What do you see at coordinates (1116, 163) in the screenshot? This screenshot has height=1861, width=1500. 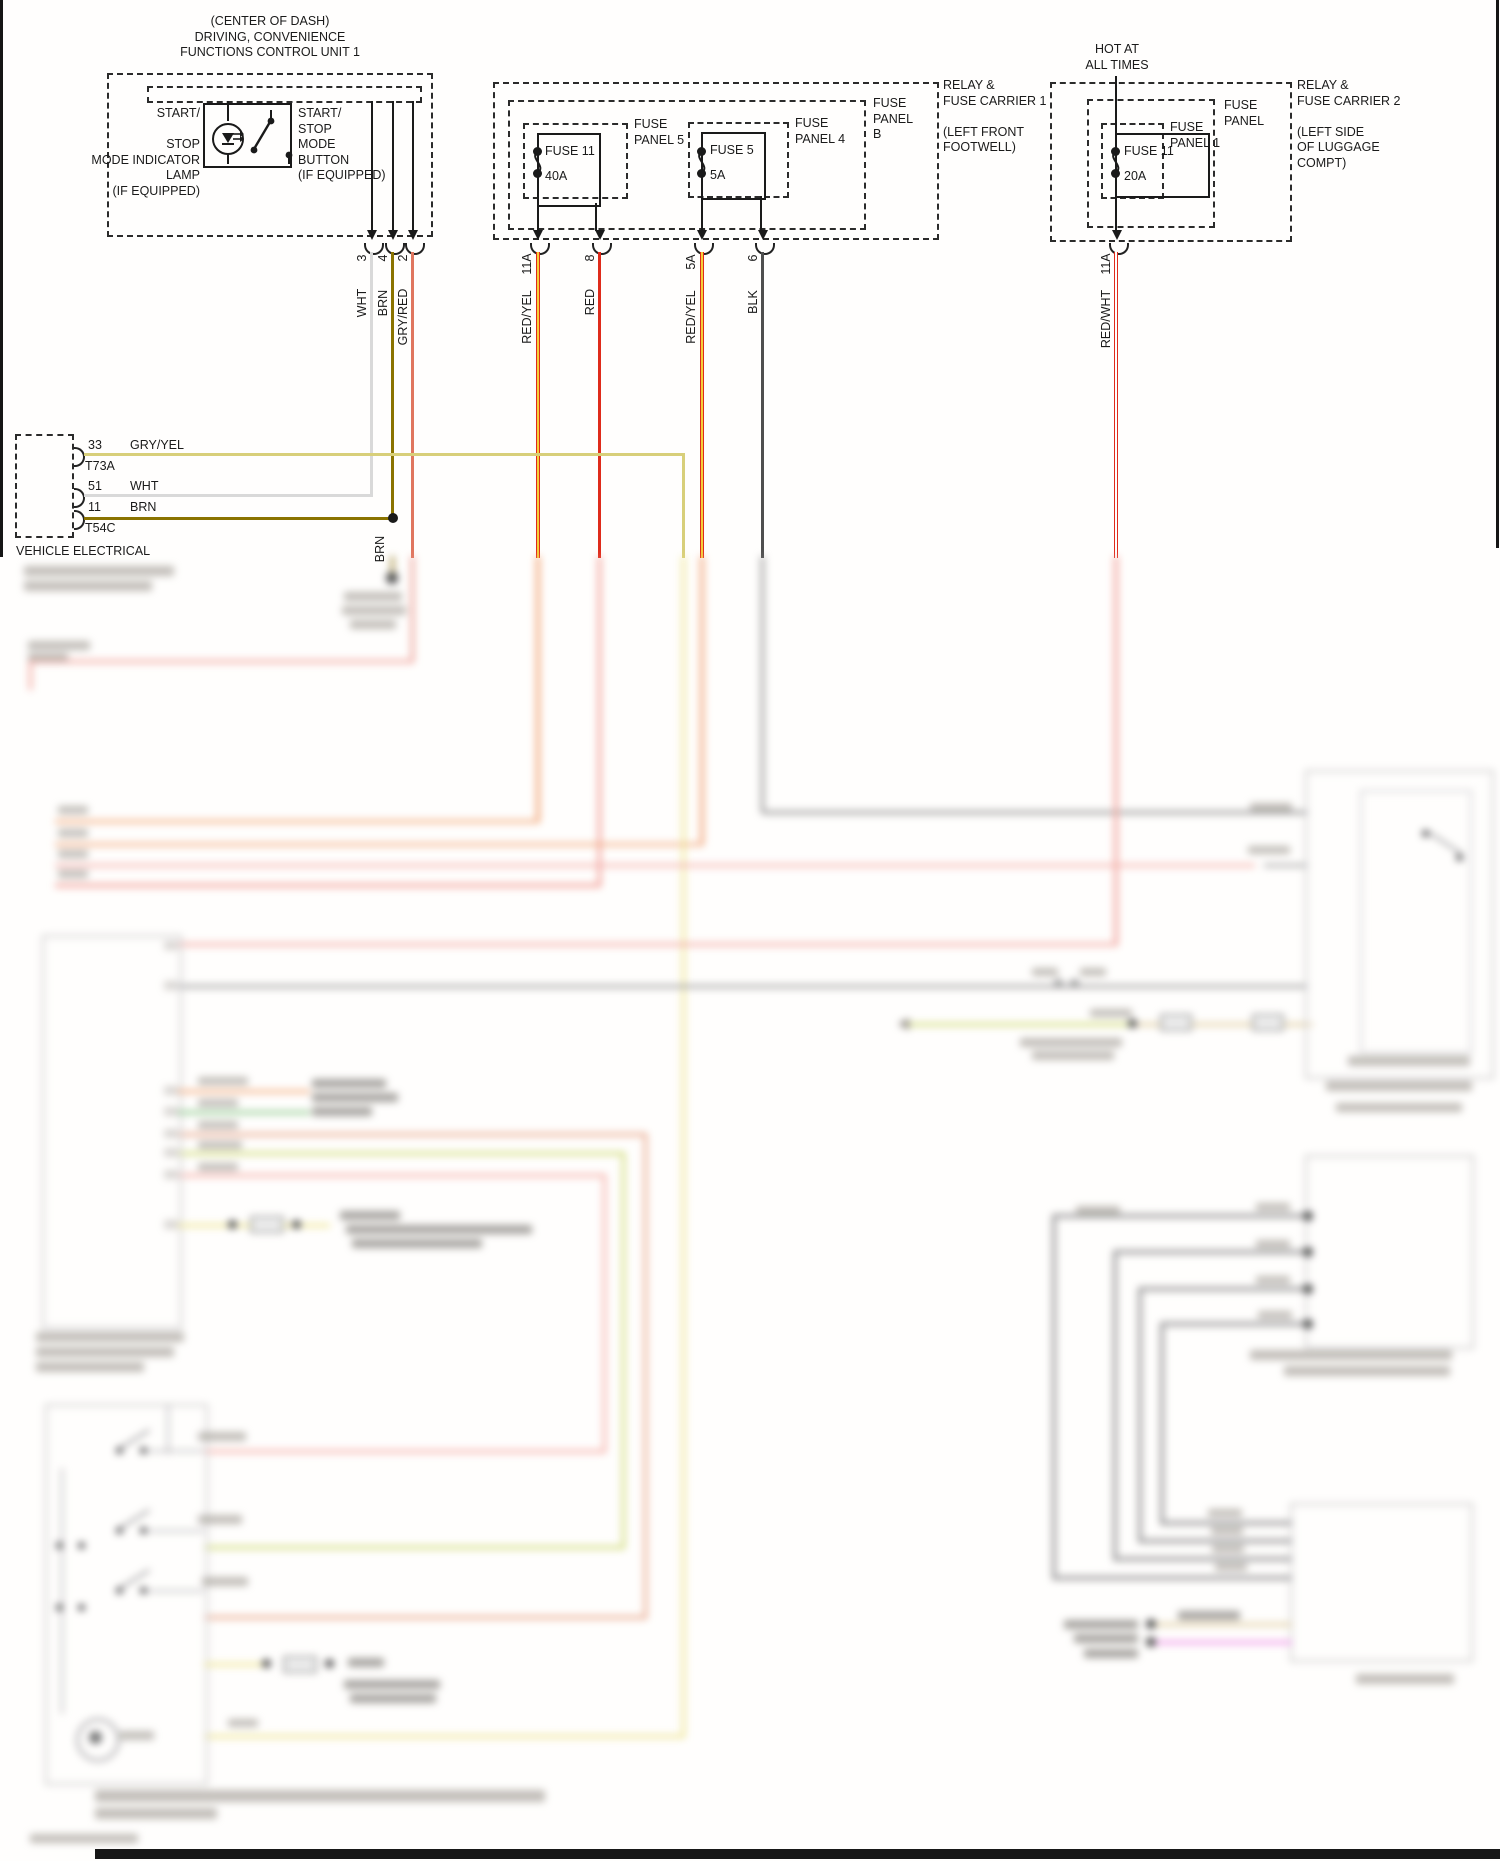 I see `fuse11b-element-icon` at bounding box center [1116, 163].